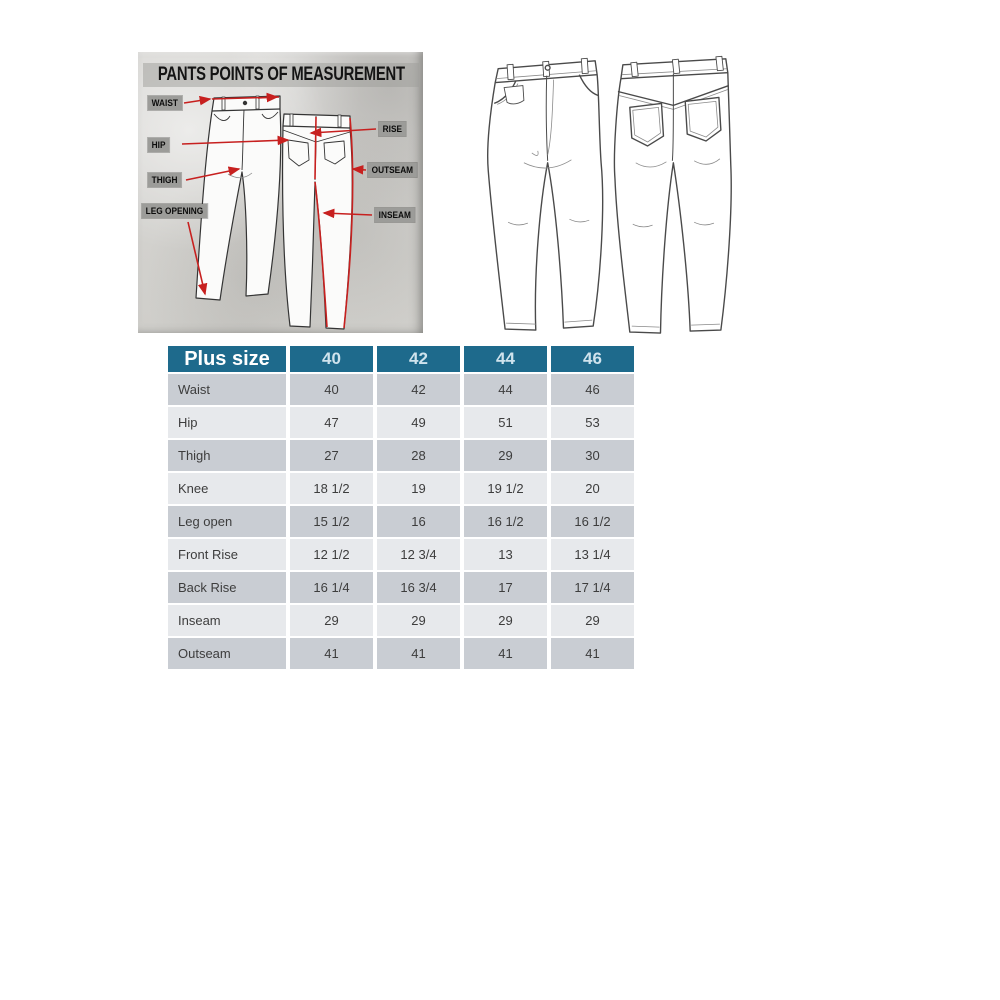 This screenshot has height=1000, width=1000. Describe the element at coordinates (227, 653) in the screenshot. I see `row-label: Outseam` at that location.